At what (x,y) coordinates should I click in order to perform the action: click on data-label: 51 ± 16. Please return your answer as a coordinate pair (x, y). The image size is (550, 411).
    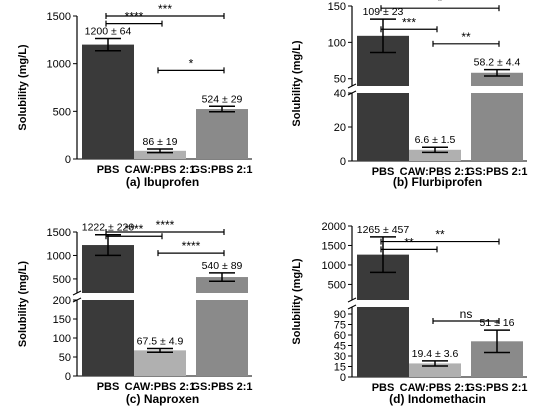
    Looking at the image, I should click on (497, 323).